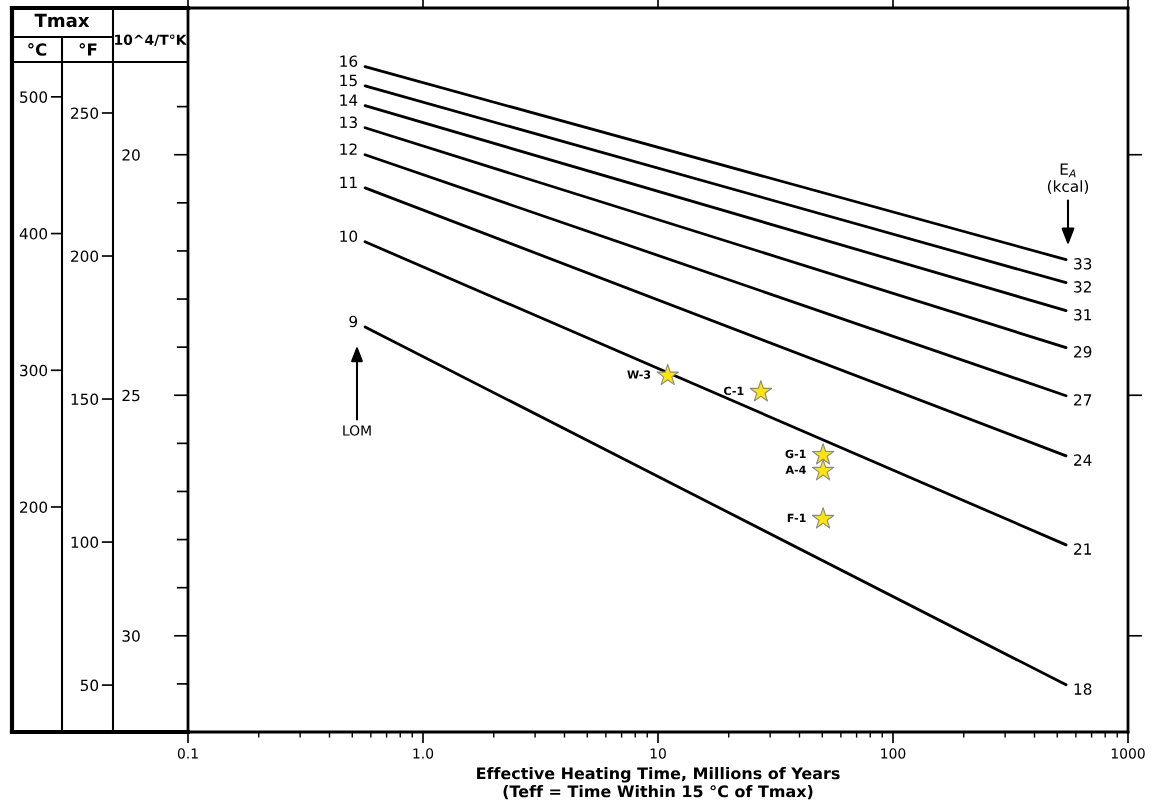 This screenshot has height=810, width=1153. Describe the element at coordinates (639, 374) in the screenshot. I see `annotation: W-3` at that location.